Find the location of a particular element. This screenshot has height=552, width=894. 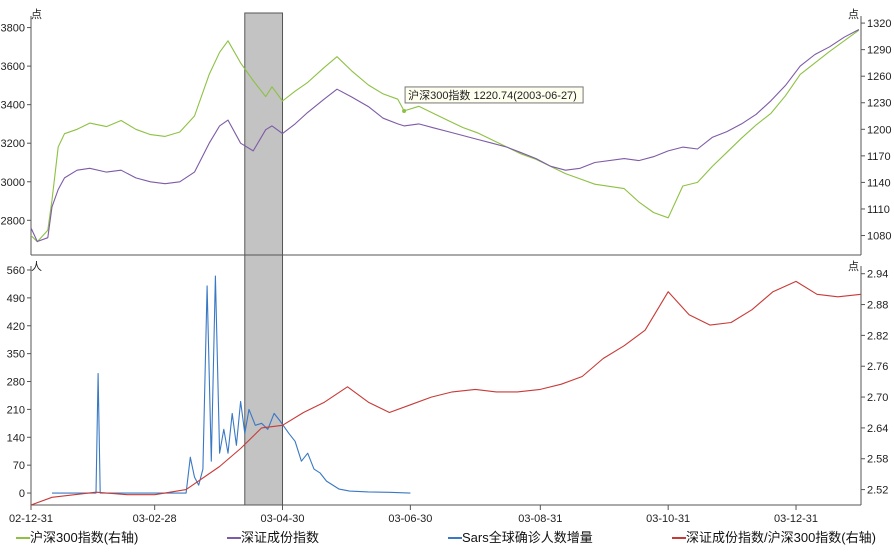

bottom-left-tick-label: 210 is located at coordinates (16, 410).